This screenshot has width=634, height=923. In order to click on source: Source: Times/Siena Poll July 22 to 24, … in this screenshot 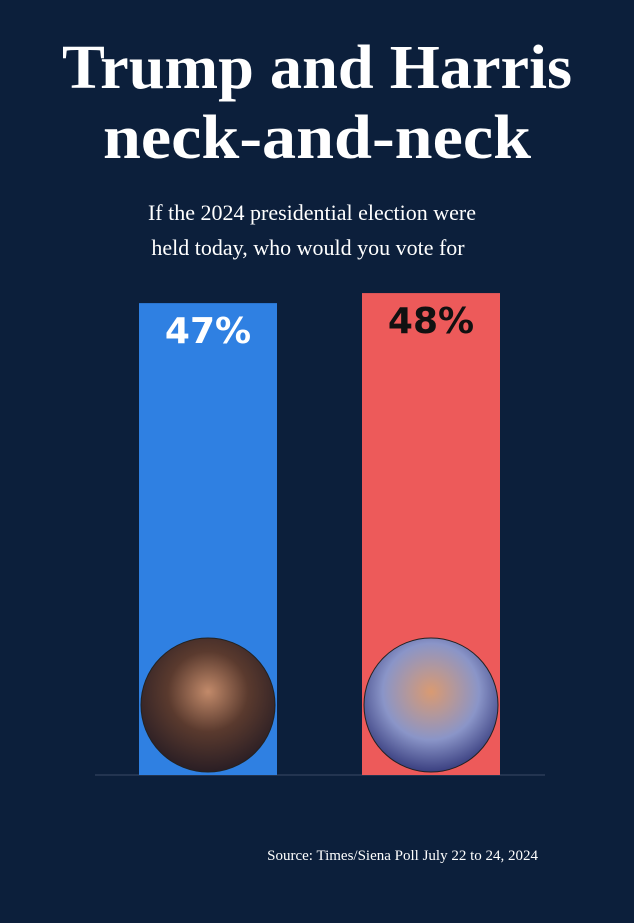, I will do `click(402, 856)`.